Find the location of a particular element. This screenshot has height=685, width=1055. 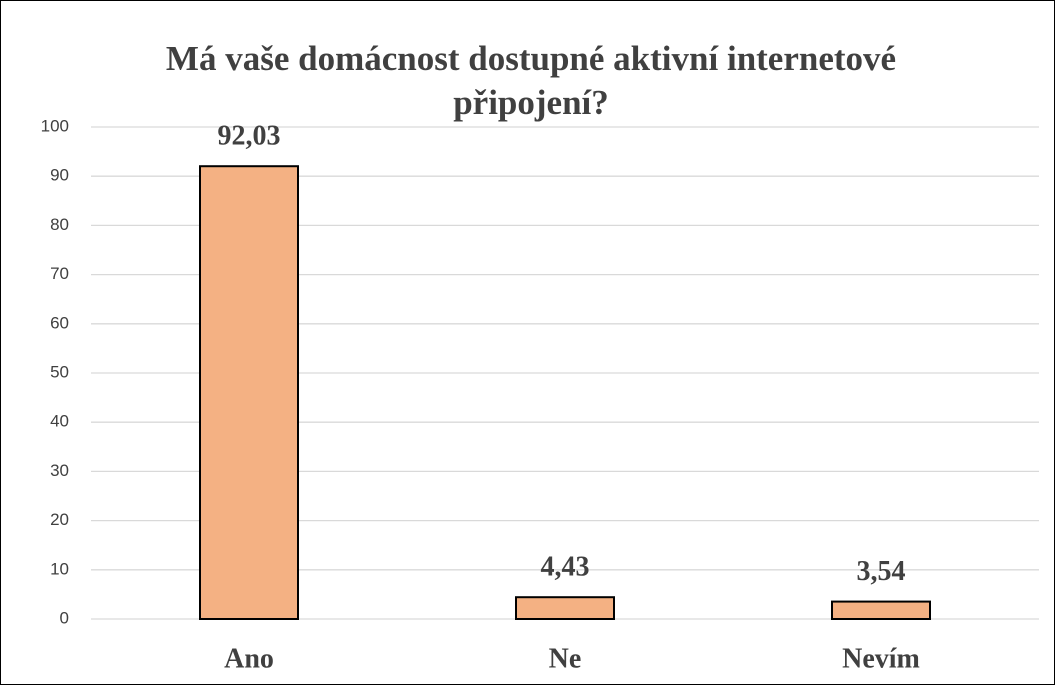

y-tick-label: 60 is located at coordinates (59, 322).